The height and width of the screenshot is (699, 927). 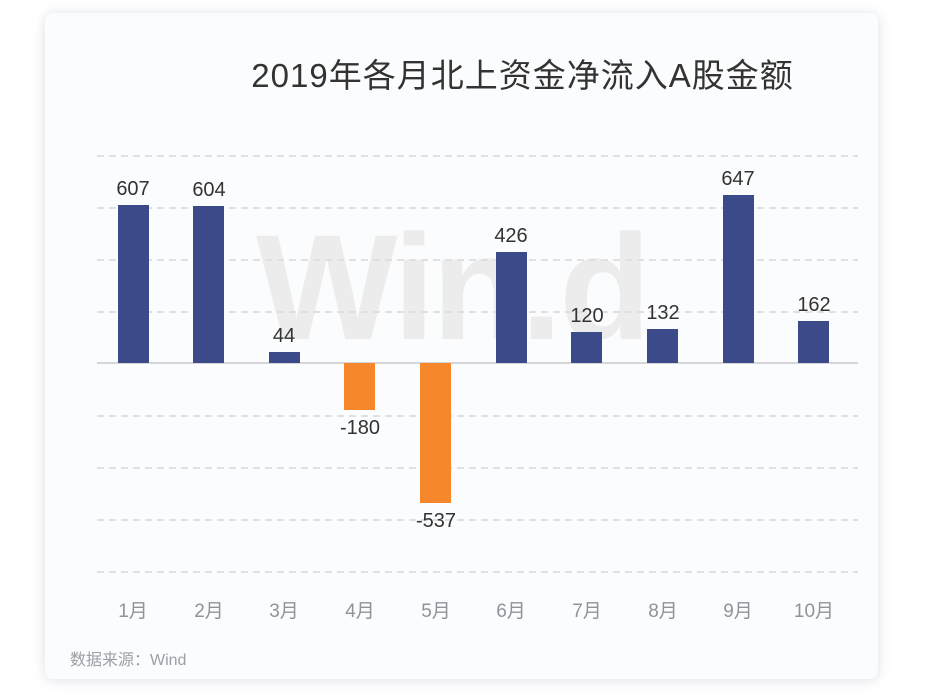 What do you see at coordinates (738, 279) in the screenshot?
I see `bar-9月` at bounding box center [738, 279].